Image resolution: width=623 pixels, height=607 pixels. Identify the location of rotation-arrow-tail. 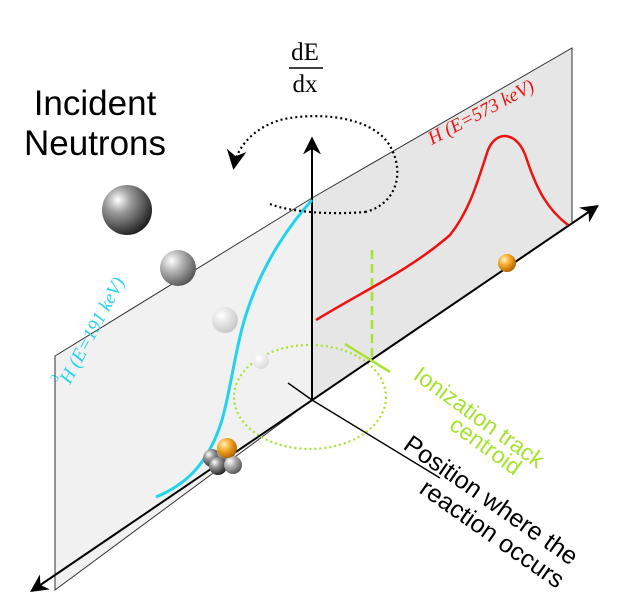
(317, 208).